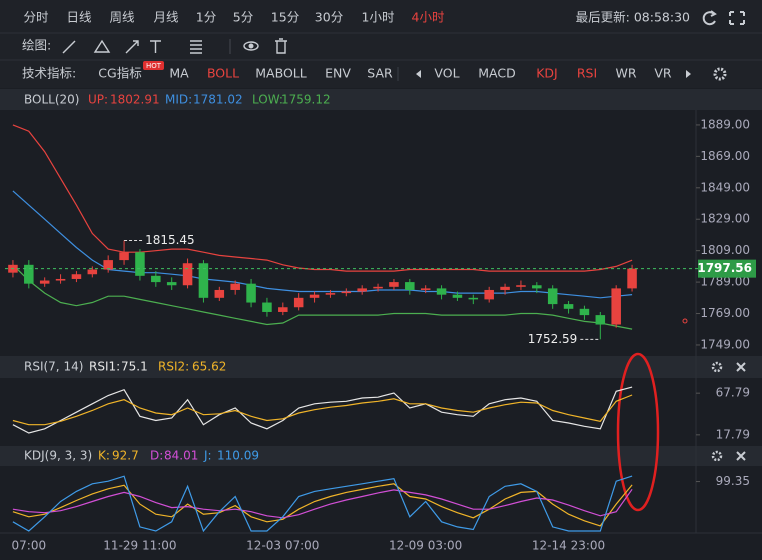  Describe the element at coordinates (156, 456) in the screenshot. I see `legend-name: D:` at that location.